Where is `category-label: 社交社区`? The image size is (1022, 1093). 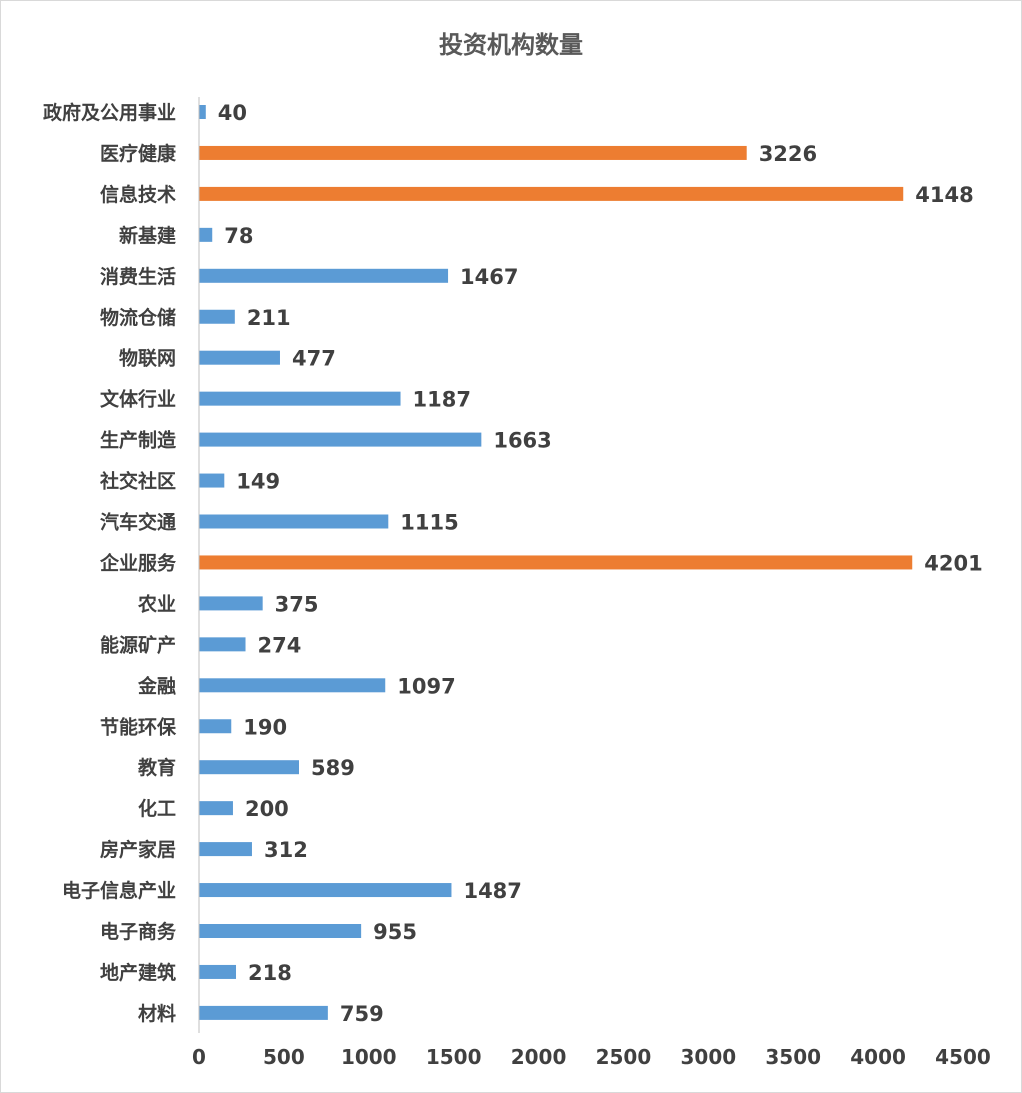
category-label: 社交社区 is located at coordinates (137, 481).